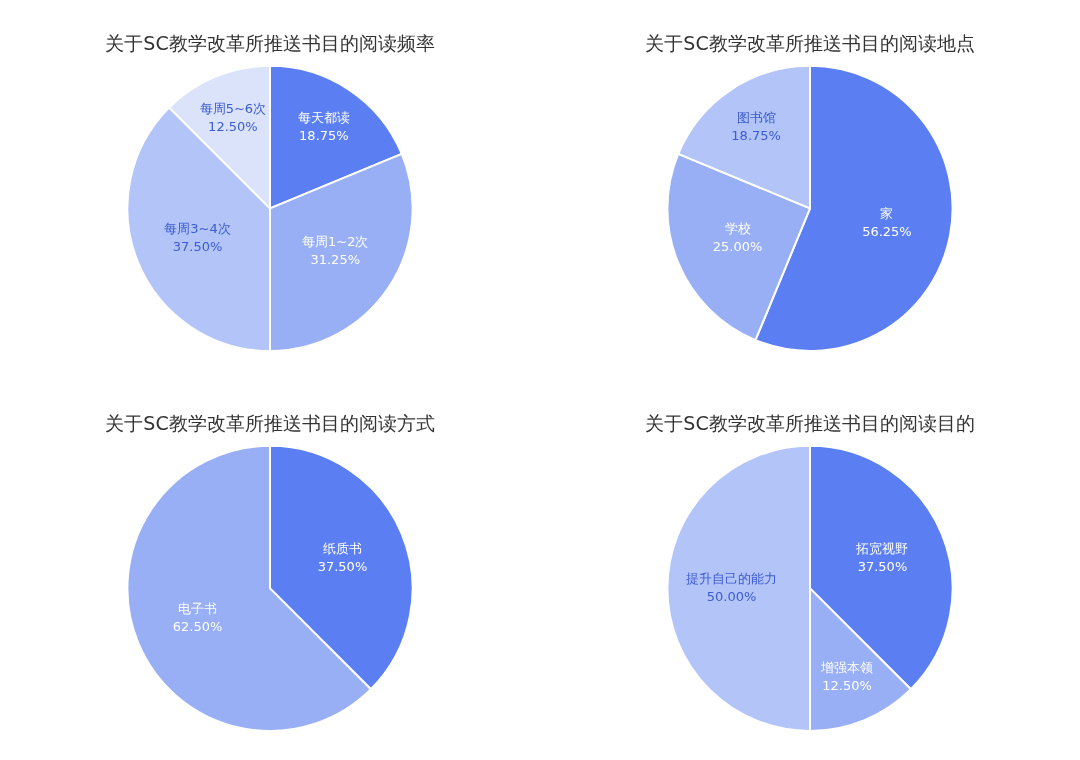 Image resolution: width=1080 pixels, height=760 pixels. I want to click on data-label: 50.00%, so click(731, 596).